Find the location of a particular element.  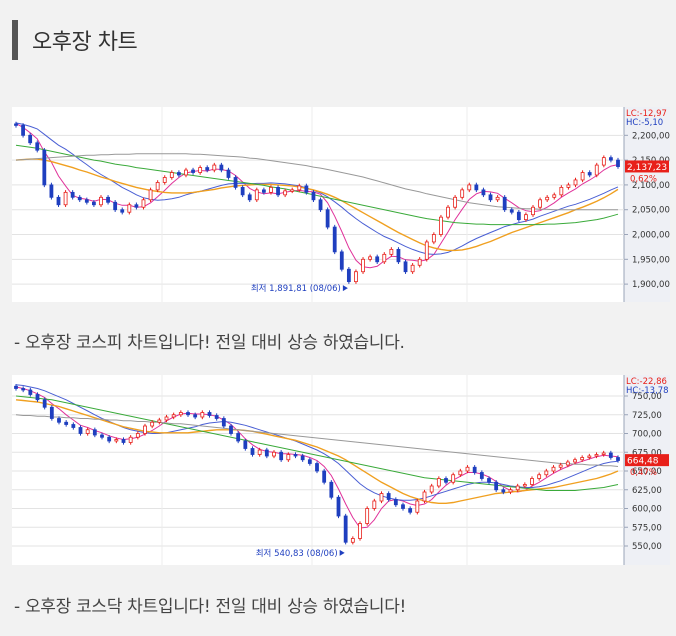

kospi-current-price-box is located at coordinates (647, 166).